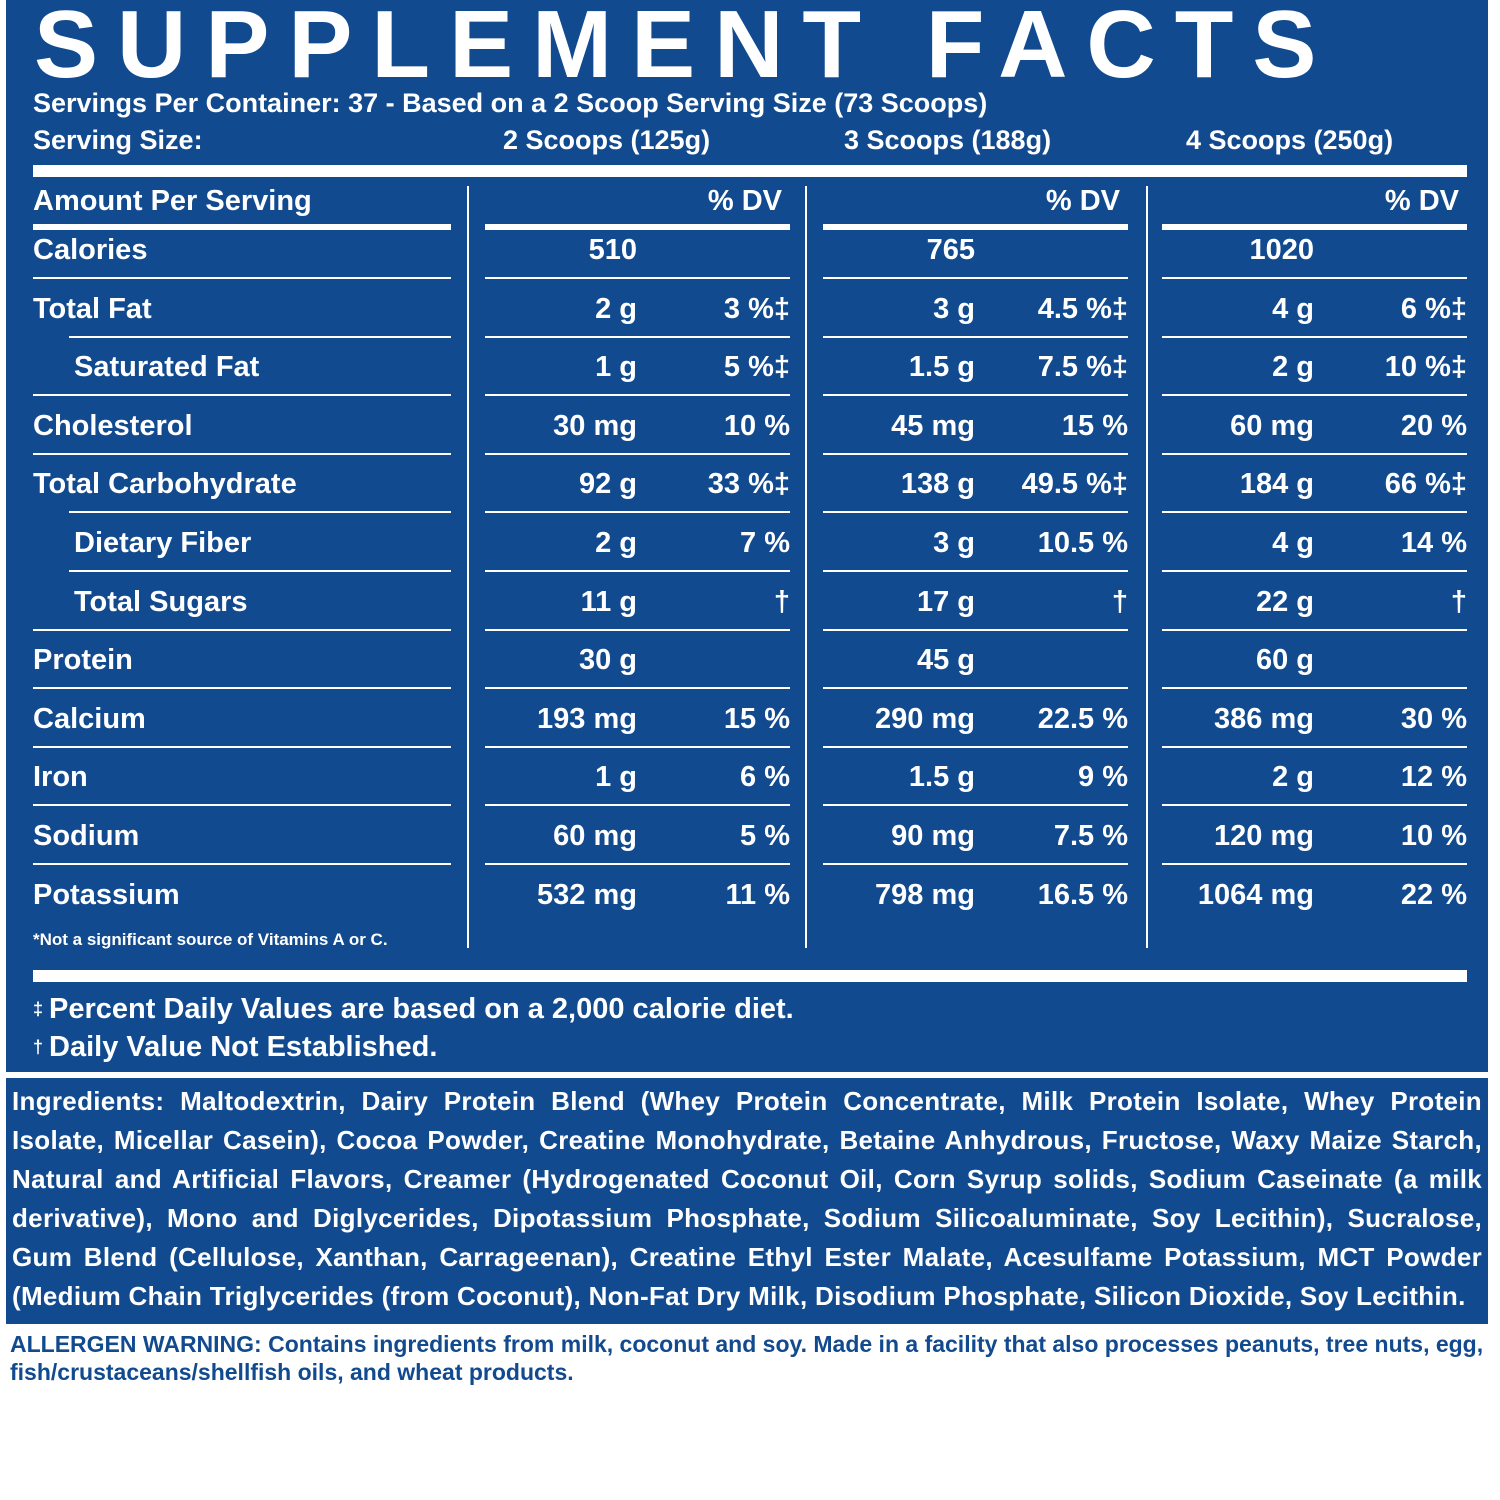 This screenshot has height=1500, width=1500. What do you see at coordinates (948, 140) in the screenshot?
I see `column-header-2: 3 Scoops (188g)` at bounding box center [948, 140].